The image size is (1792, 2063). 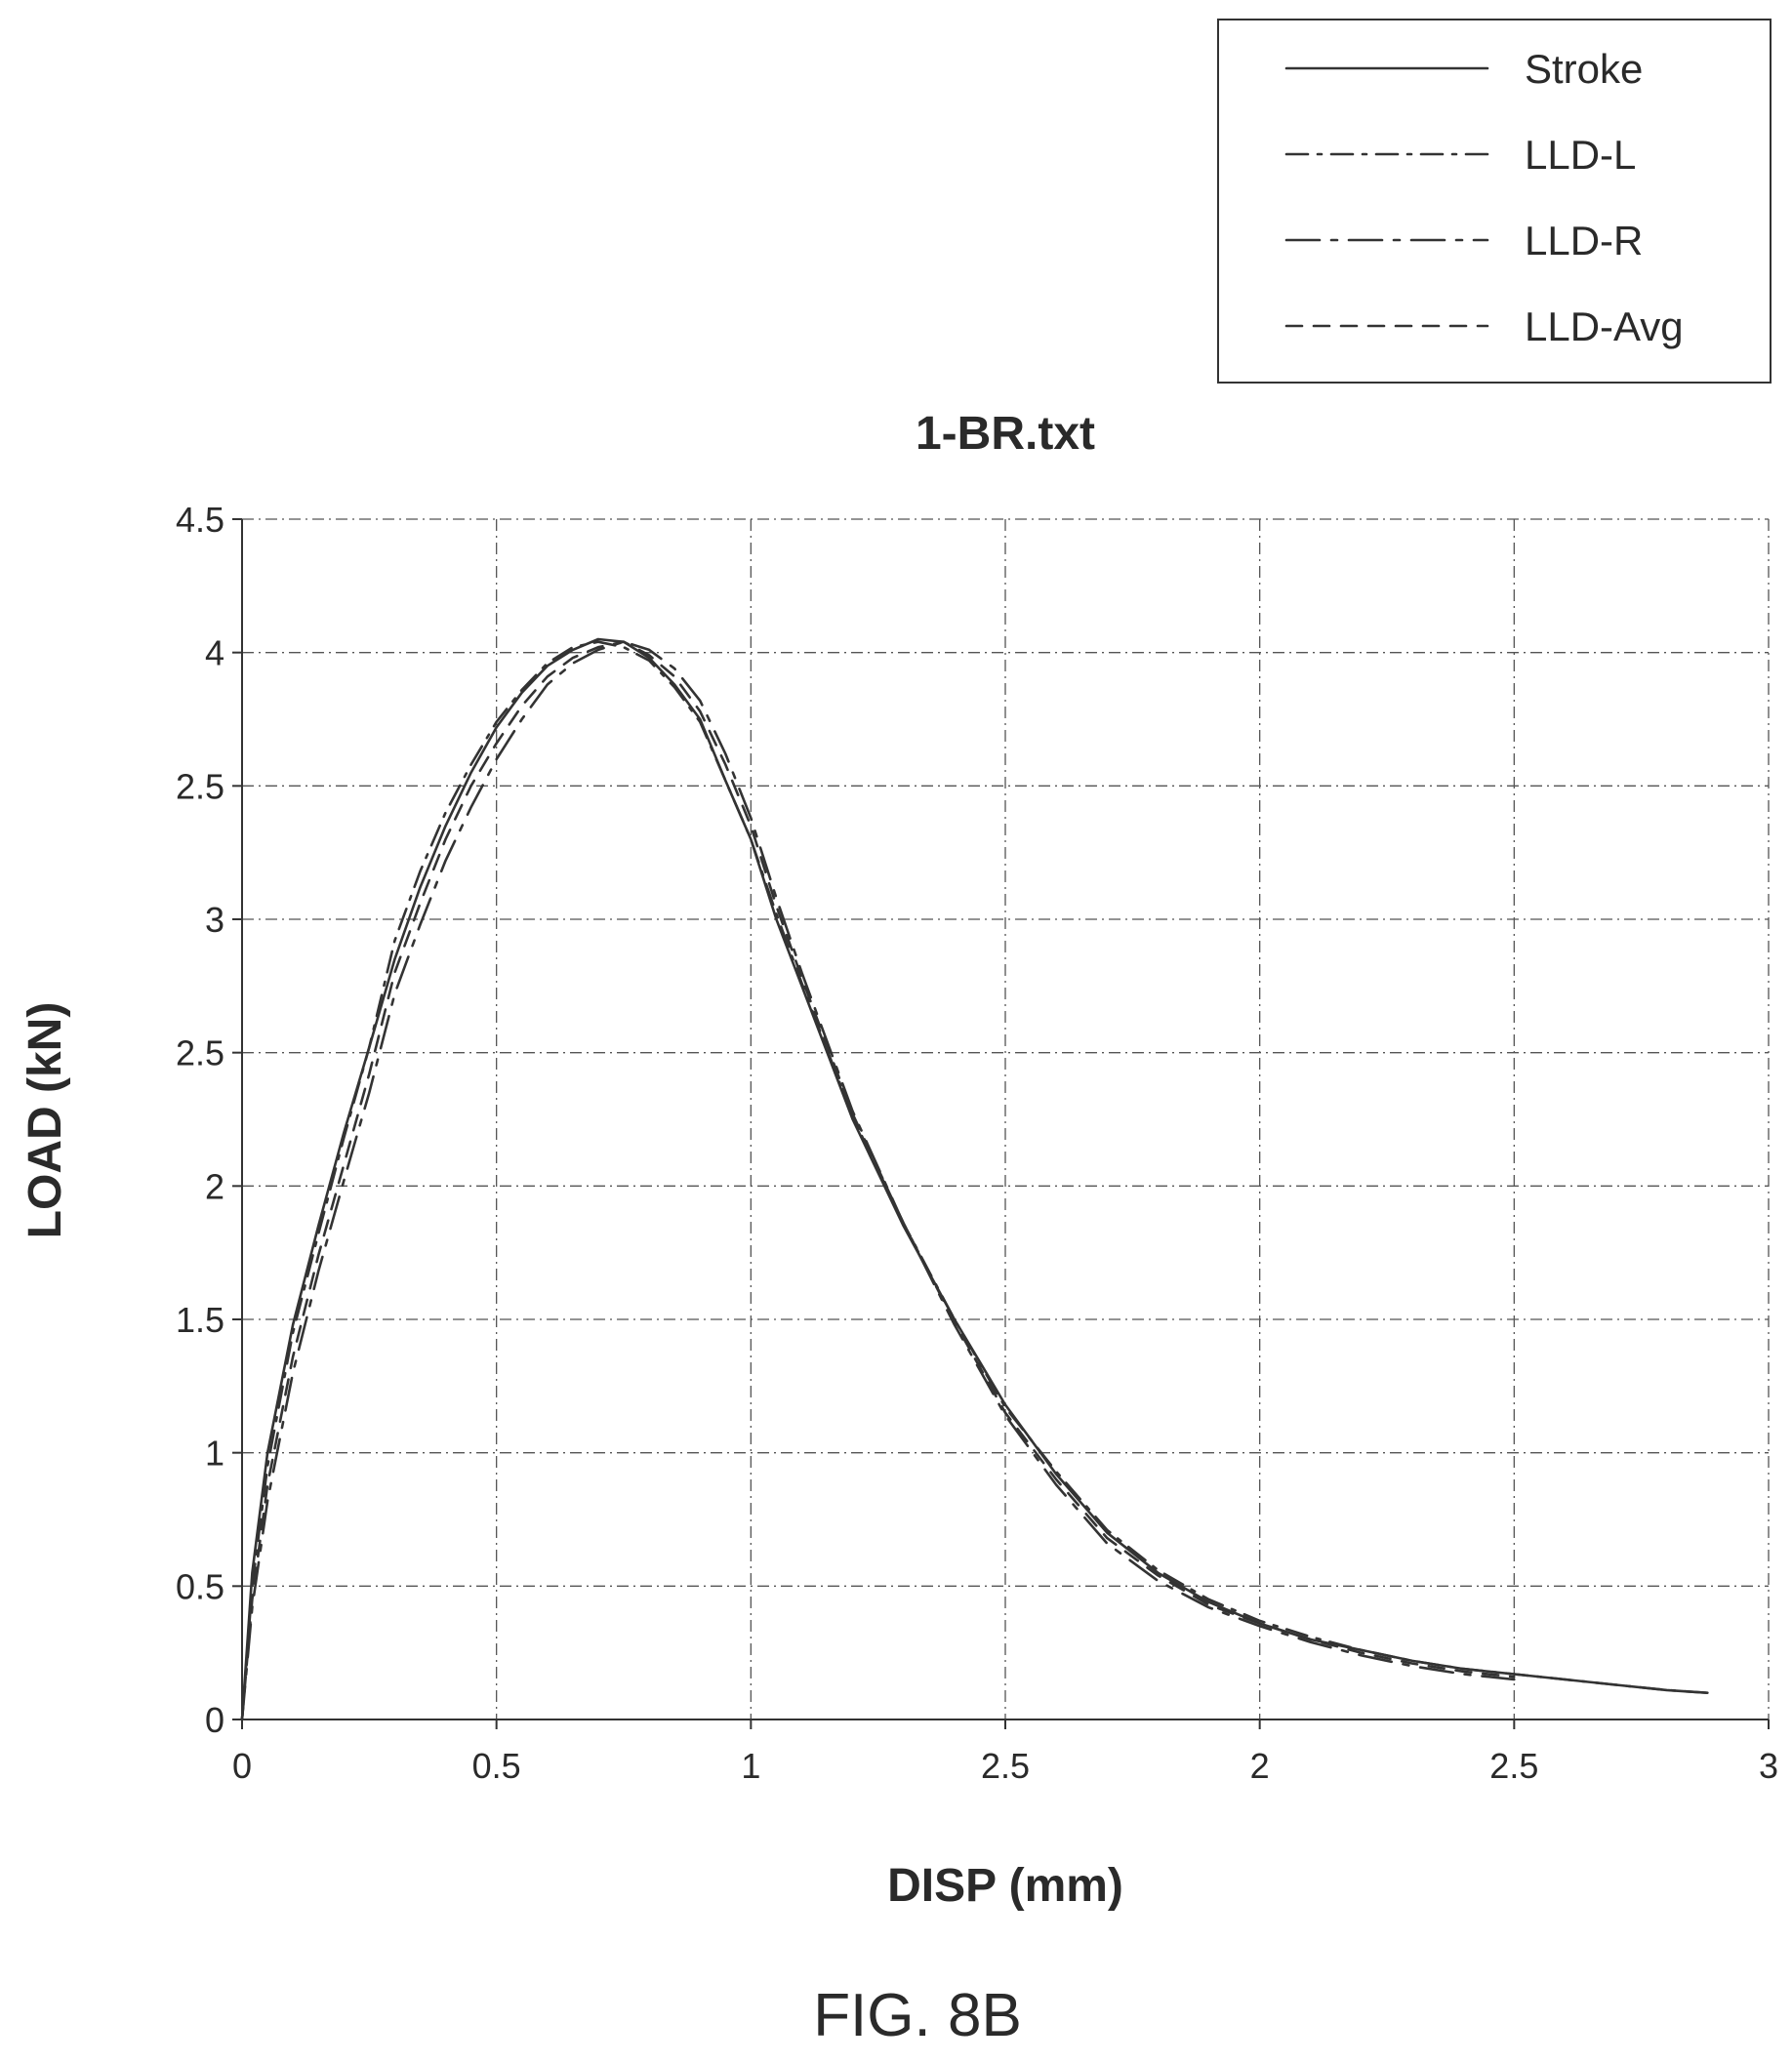 What do you see at coordinates (1584, 69) in the screenshot?
I see `legend-label: Stroke` at bounding box center [1584, 69].